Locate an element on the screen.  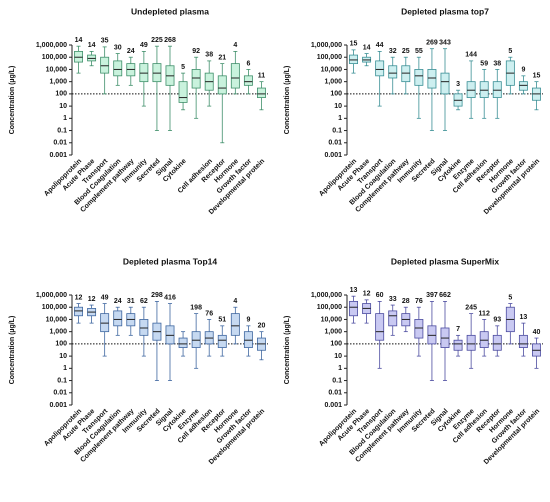
count-label: 33 is located at coordinates (393, 299).